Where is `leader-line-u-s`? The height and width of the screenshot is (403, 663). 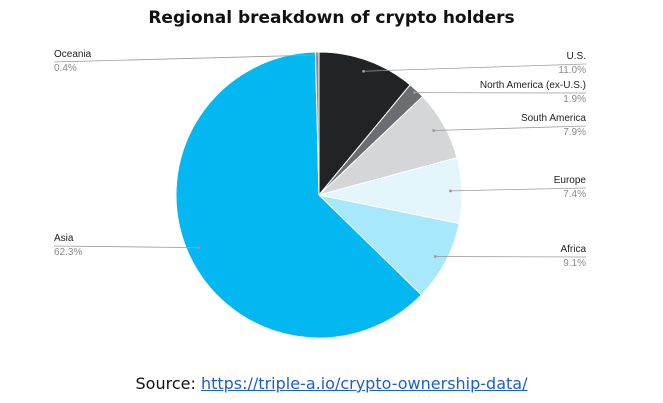 leader-line-u-s is located at coordinates (475, 67).